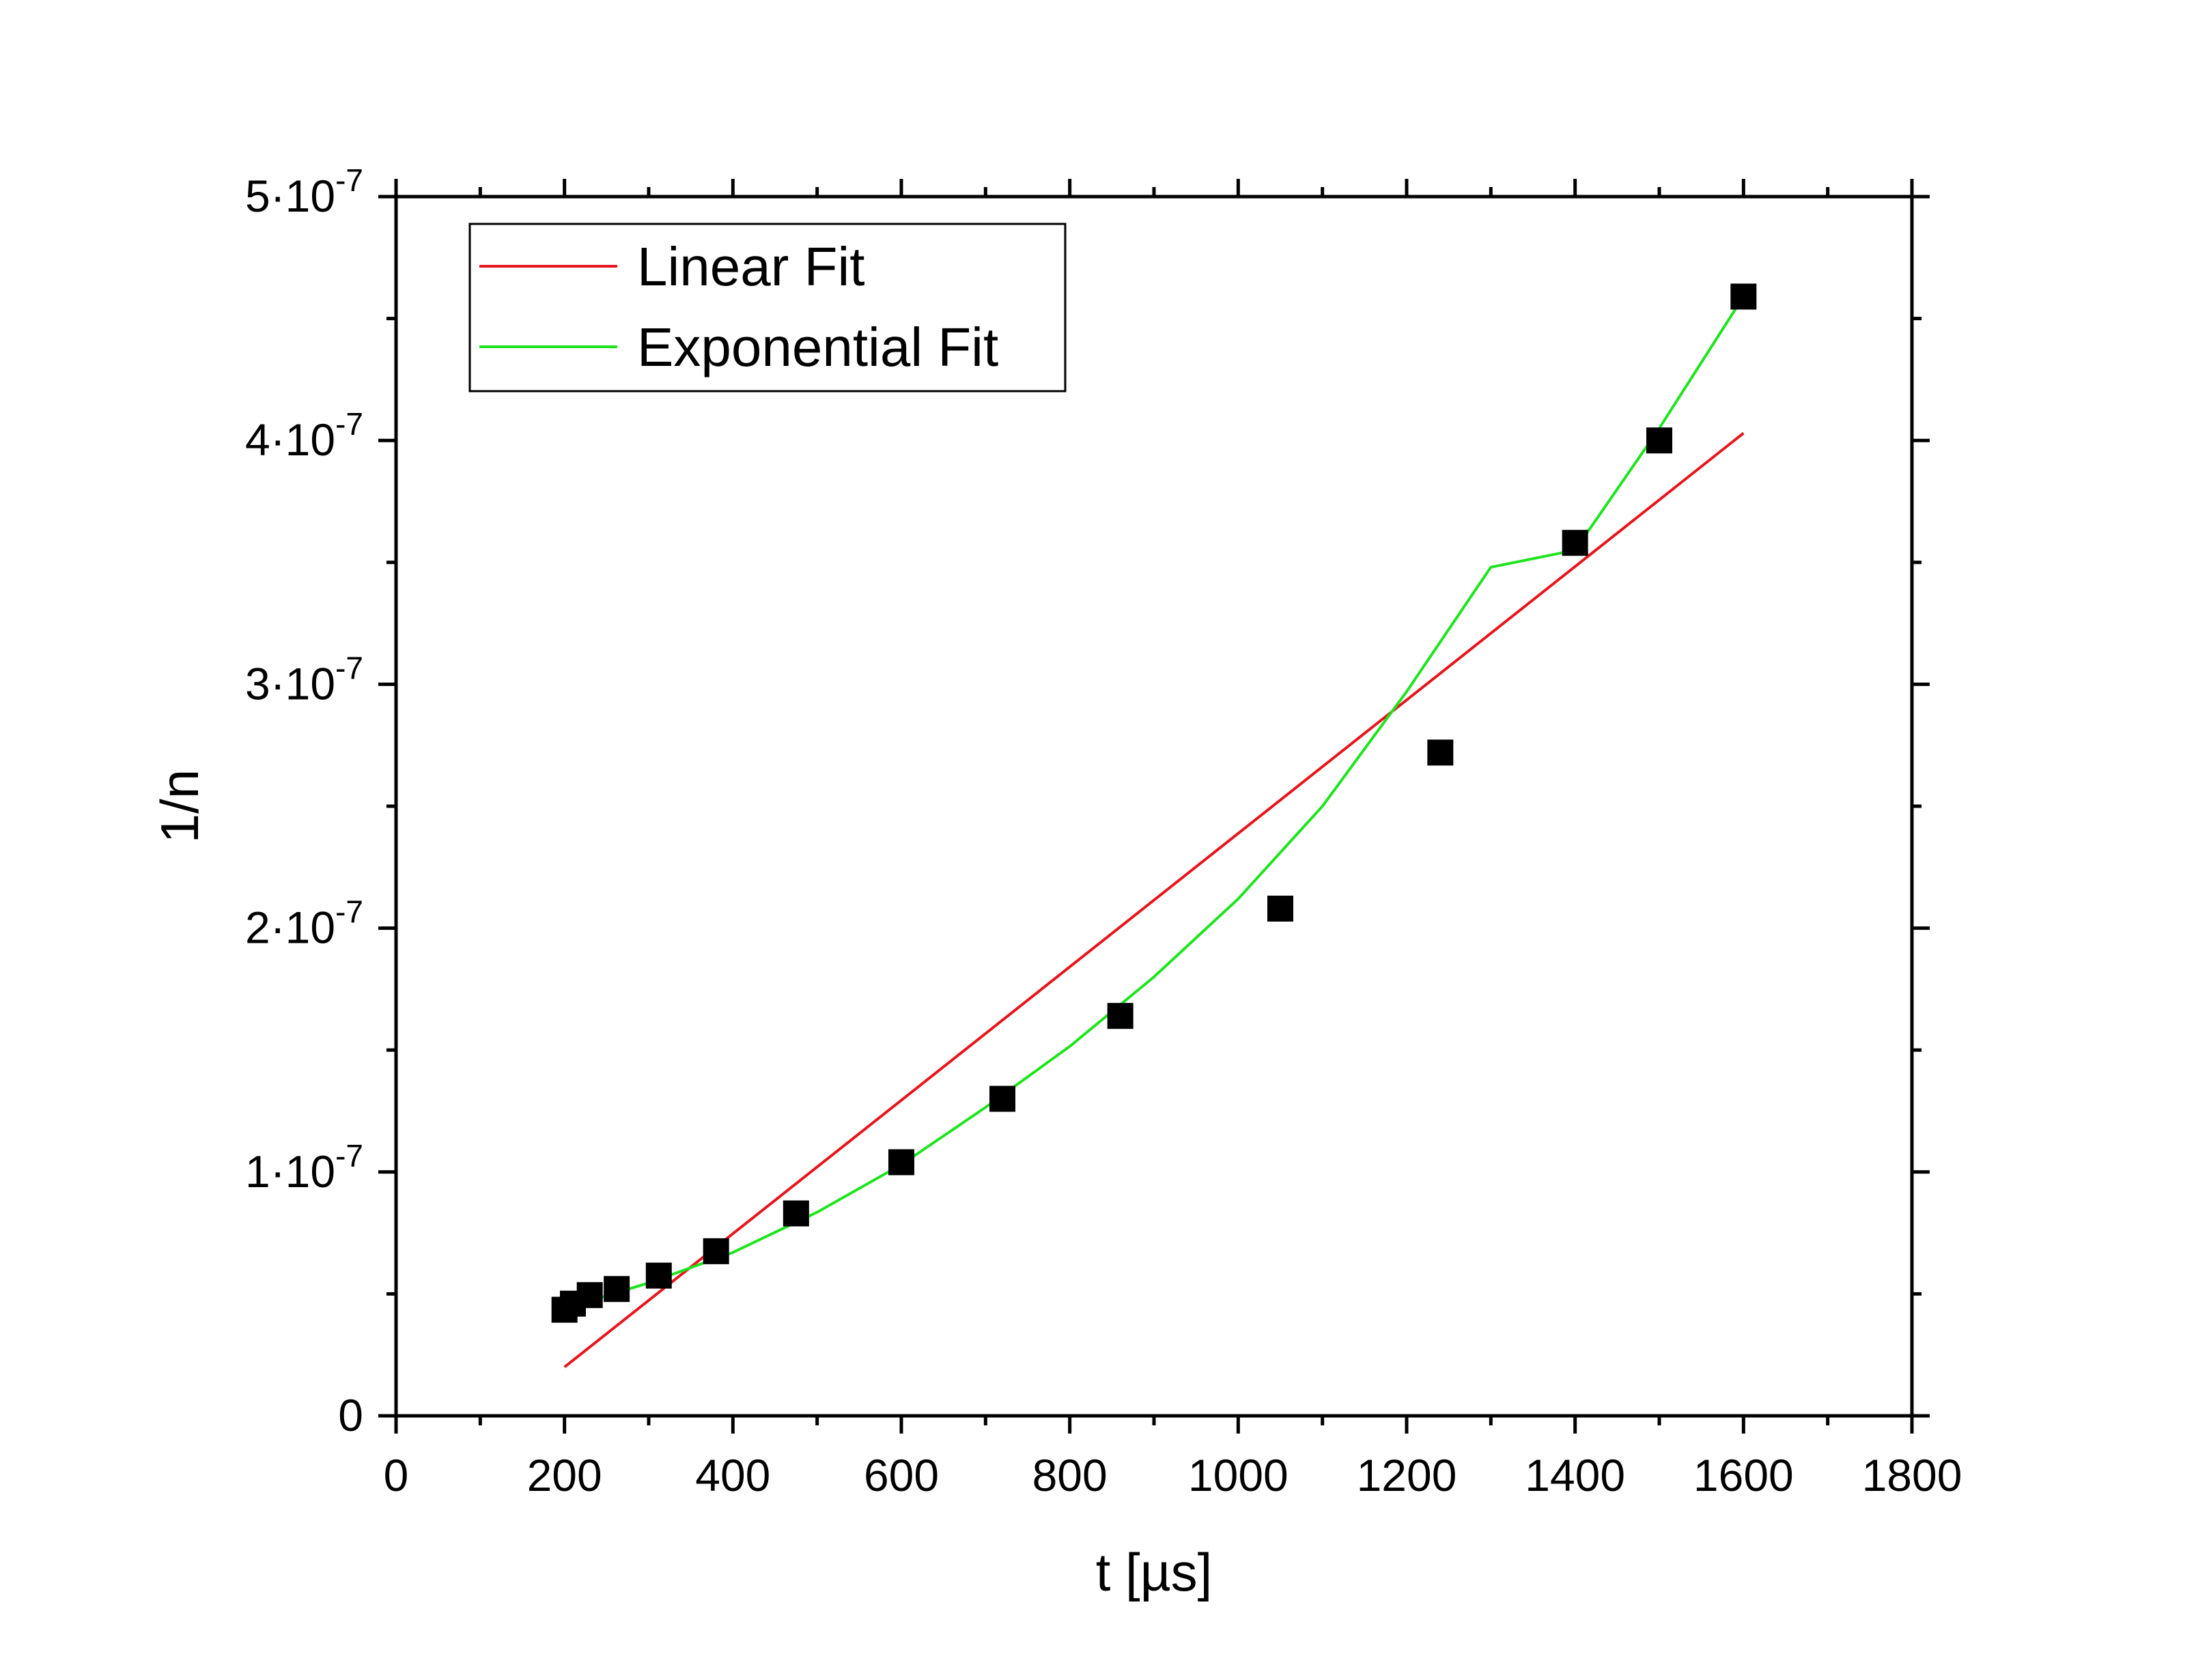 The width and height of the screenshot is (2196, 1680). Describe the element at coordinates (817, 347) in the screenshot. I see `legend-label-exponential-fit: Exponential Fit` at that location.